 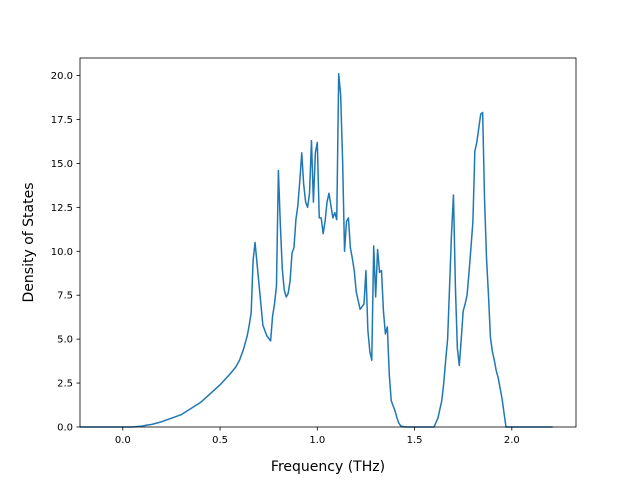 I want to click on y-tick-label: 10.0, so click(x=62, y=252).